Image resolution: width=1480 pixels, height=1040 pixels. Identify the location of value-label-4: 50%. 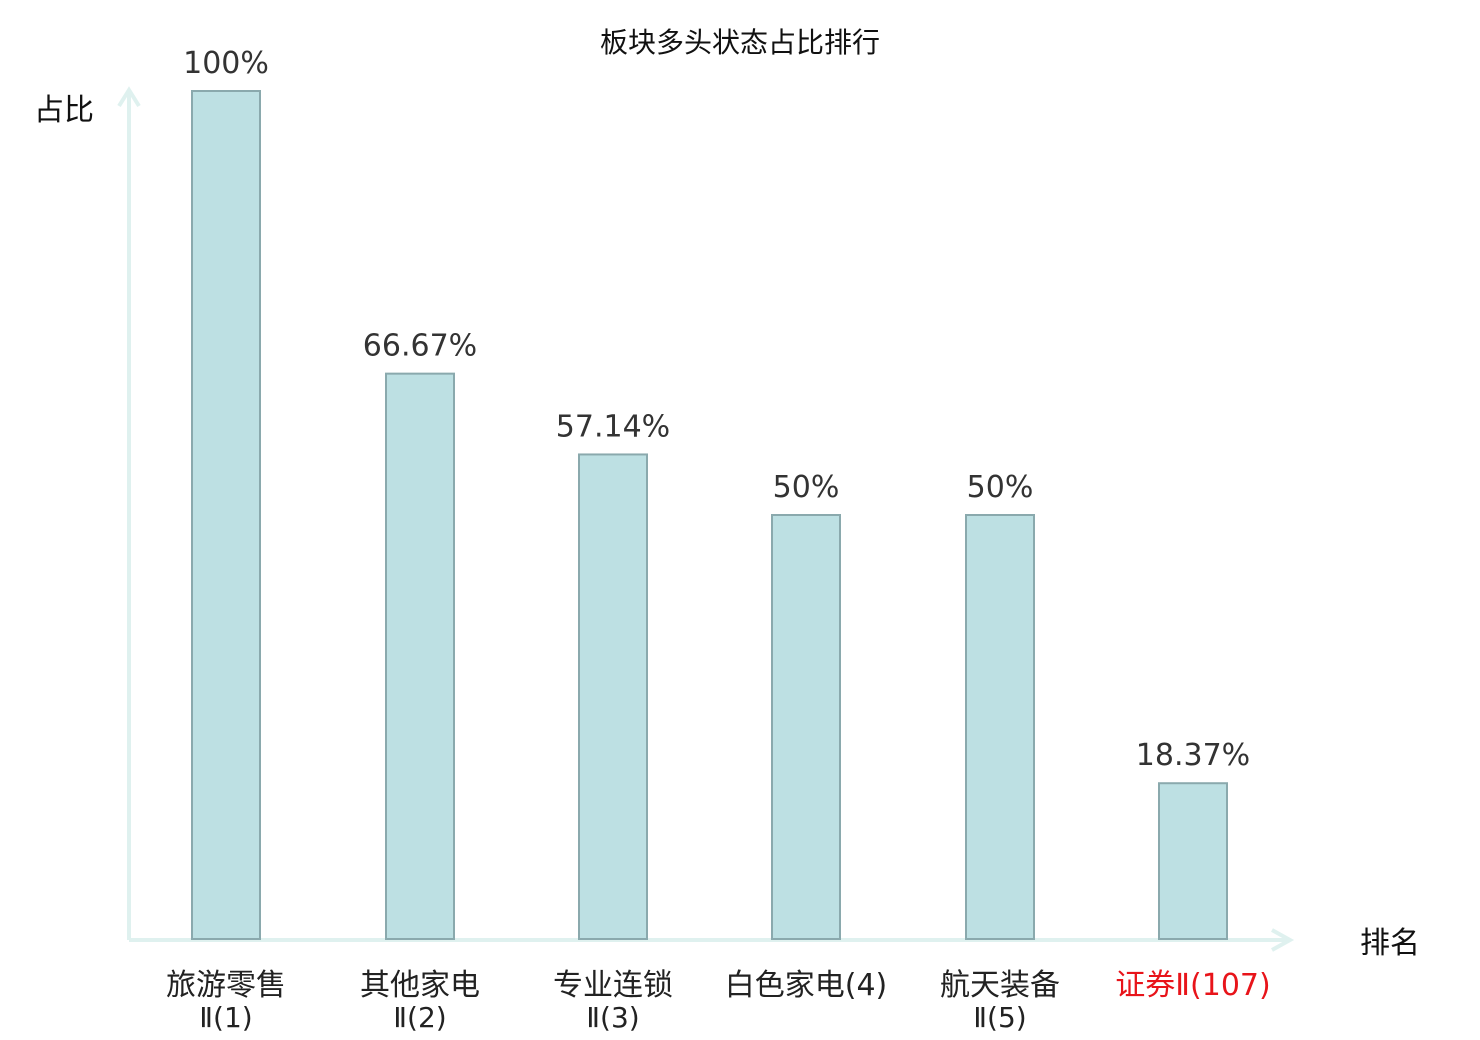
(806, 487).